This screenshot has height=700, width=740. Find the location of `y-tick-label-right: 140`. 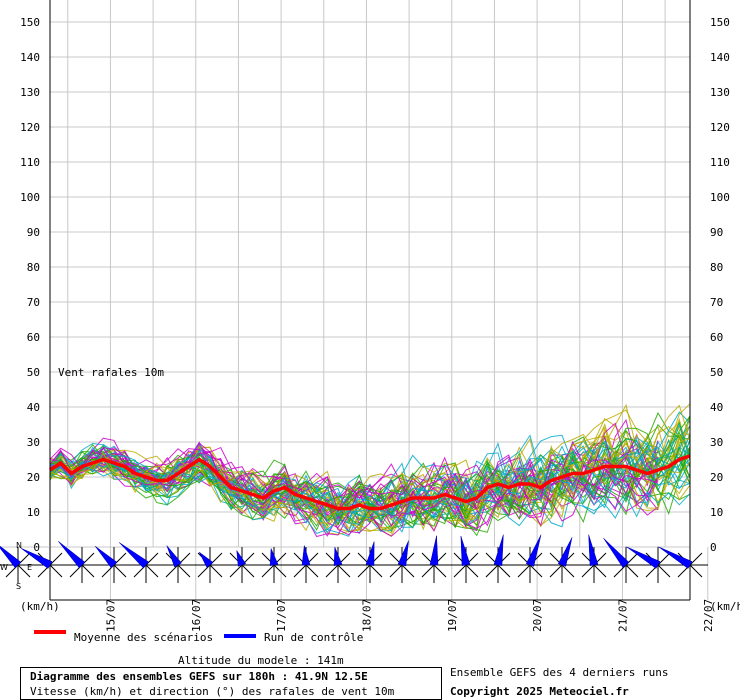

y-tick-label-right: 140 is located at coordinates (720, 57).